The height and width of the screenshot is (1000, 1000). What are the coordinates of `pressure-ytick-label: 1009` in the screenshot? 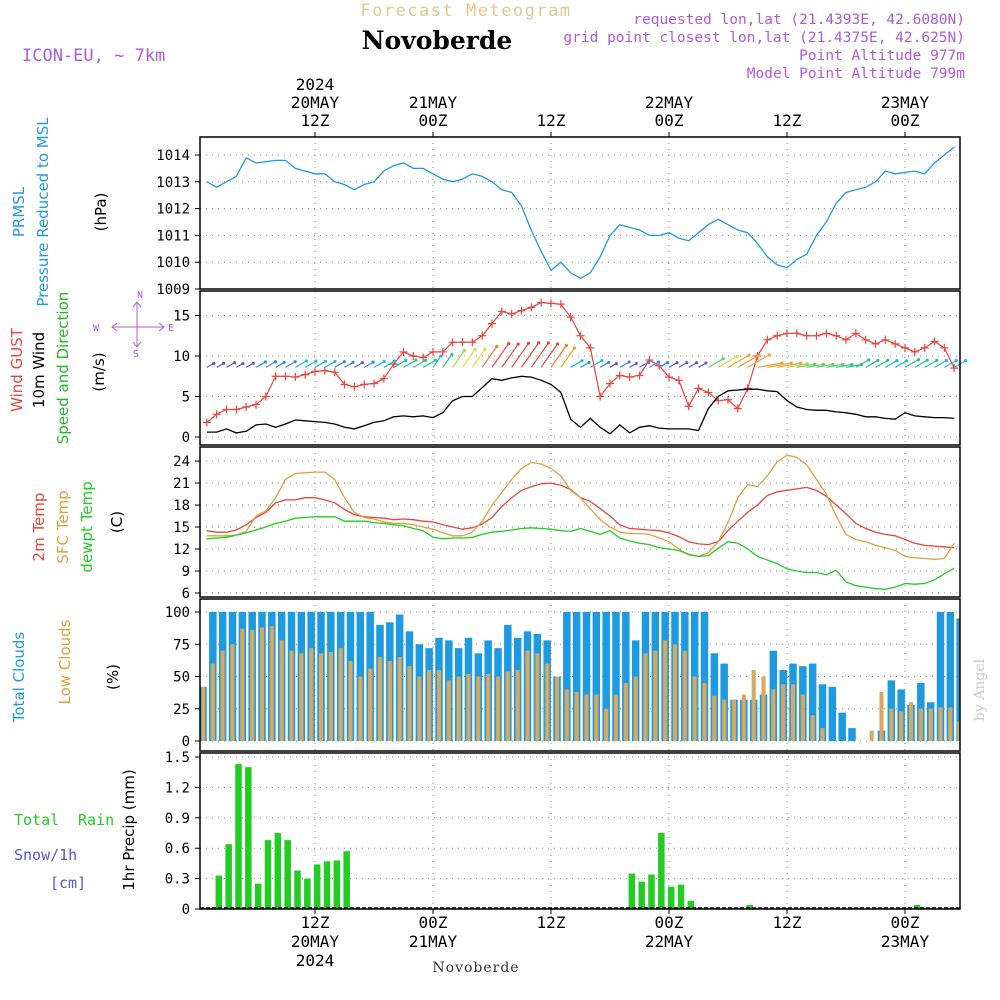 It's located at (173, 290).